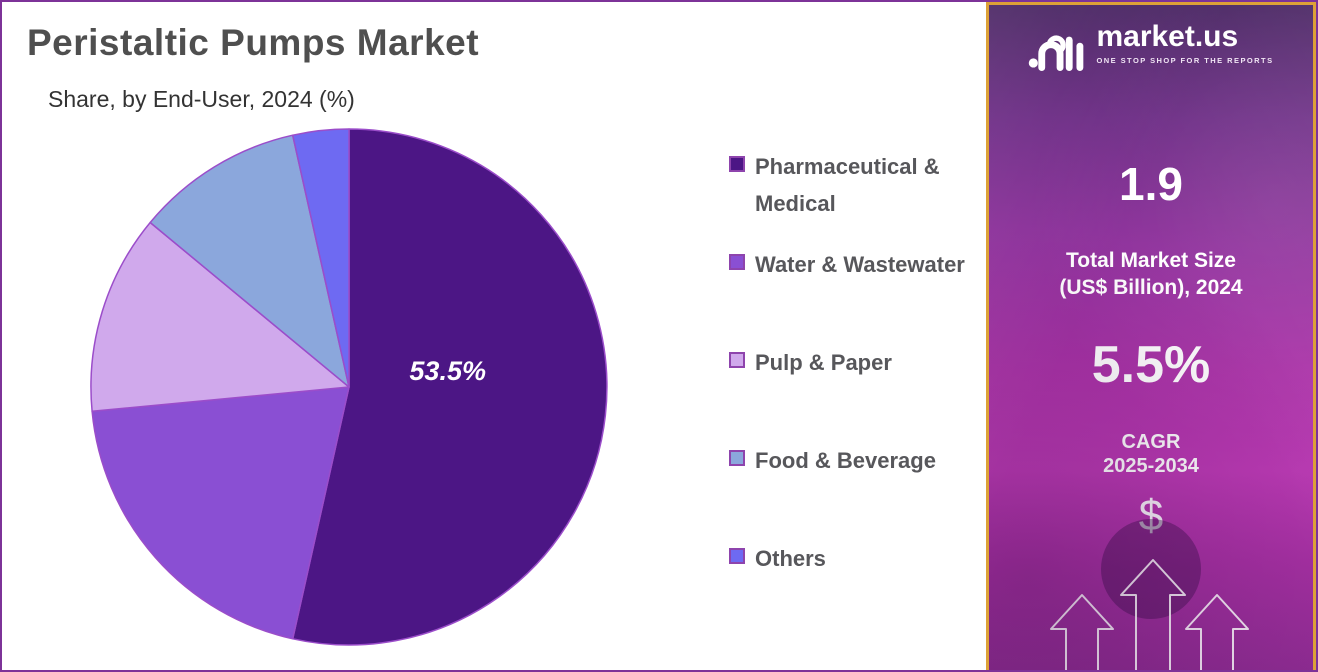 This screenshot has height=672, width=1318. I want to click on pie-slice-water-wastewater, so click(220, 513).